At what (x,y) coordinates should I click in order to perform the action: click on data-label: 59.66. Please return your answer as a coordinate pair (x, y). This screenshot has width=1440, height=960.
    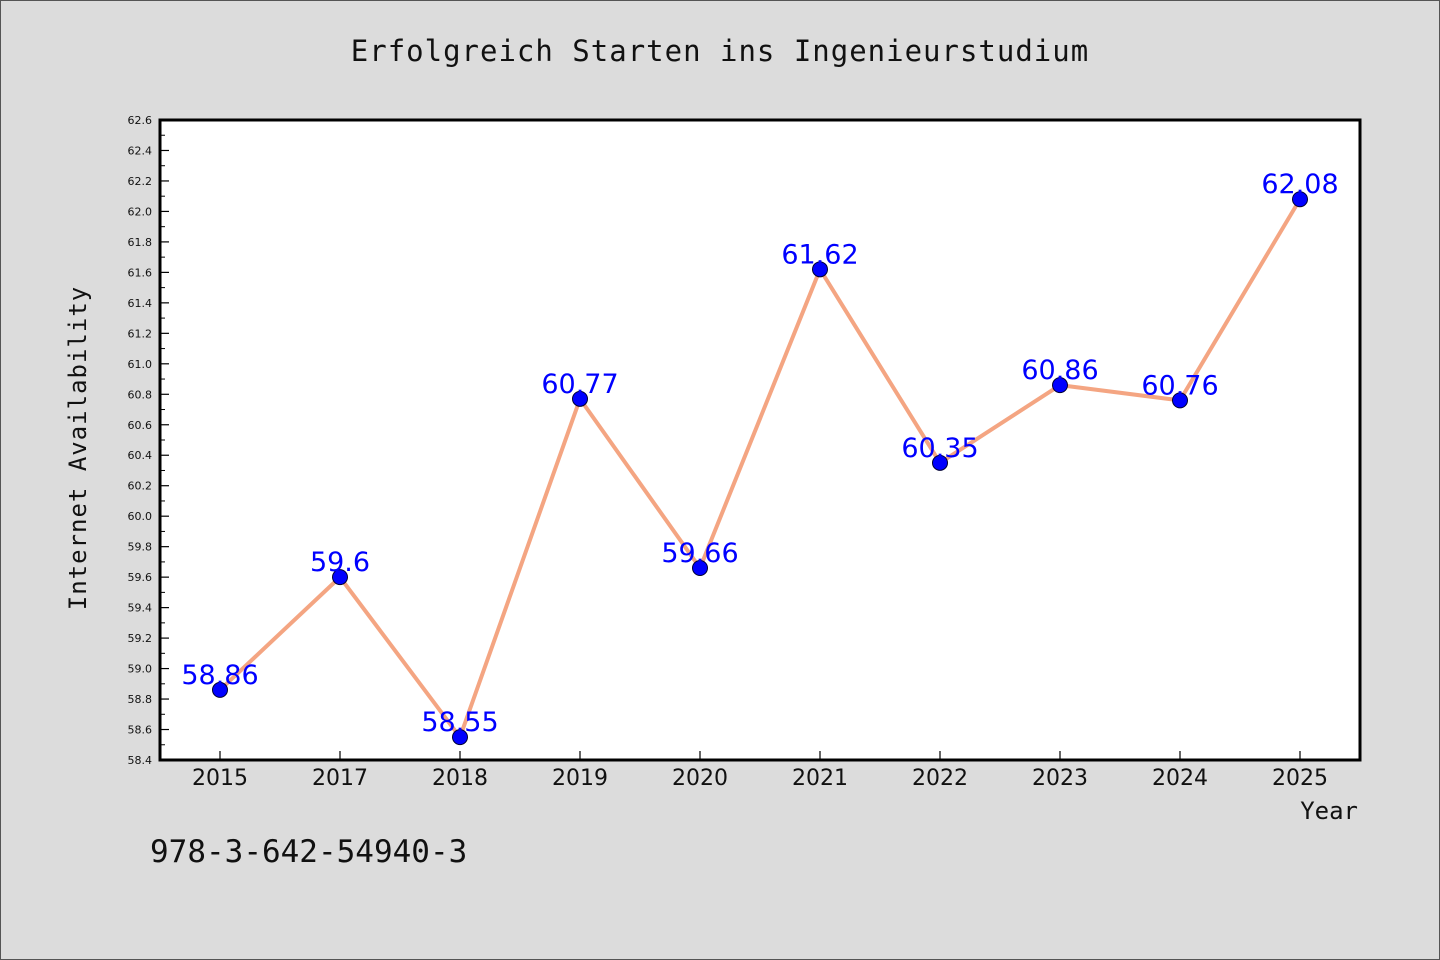
    Looking at the image, I should click on (699, 553).